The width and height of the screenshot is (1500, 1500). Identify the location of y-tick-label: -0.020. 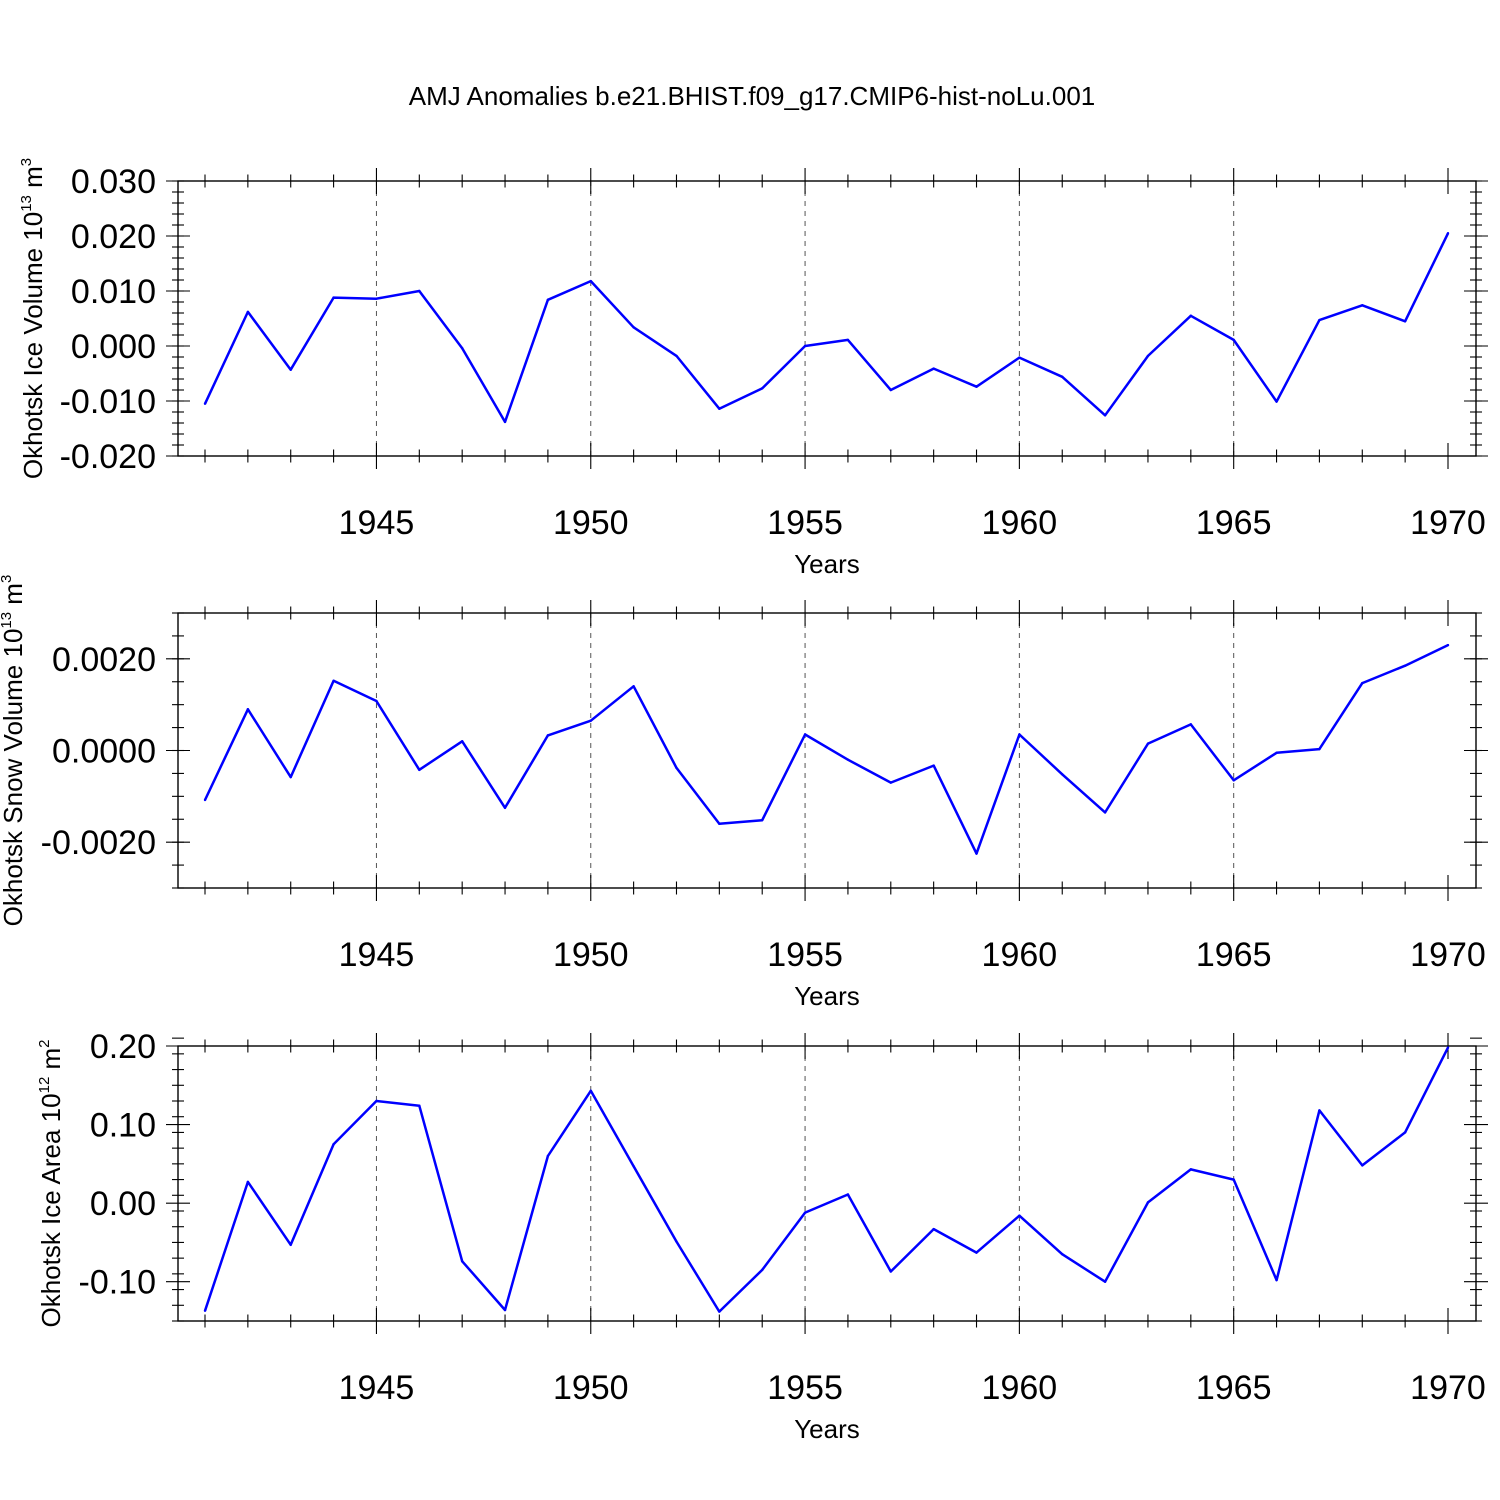
(108, 457).